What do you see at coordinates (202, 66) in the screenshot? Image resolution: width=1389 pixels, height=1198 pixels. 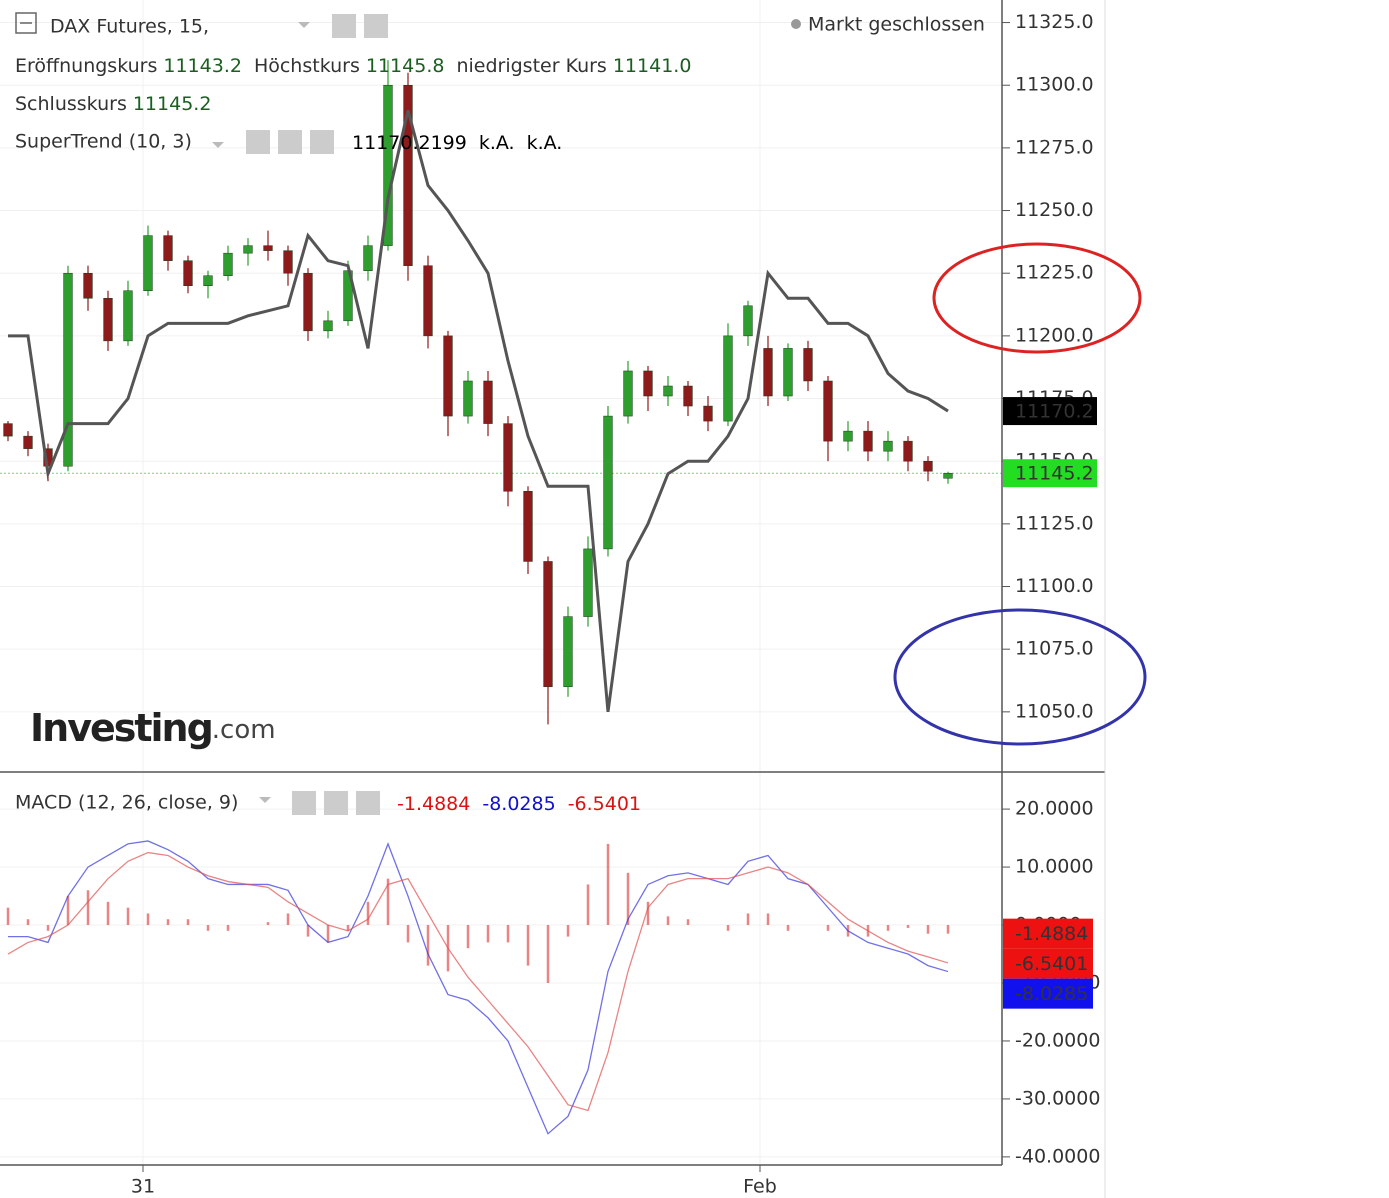 I see `legend-value: 11143.2` at bounding box center [202, 66].